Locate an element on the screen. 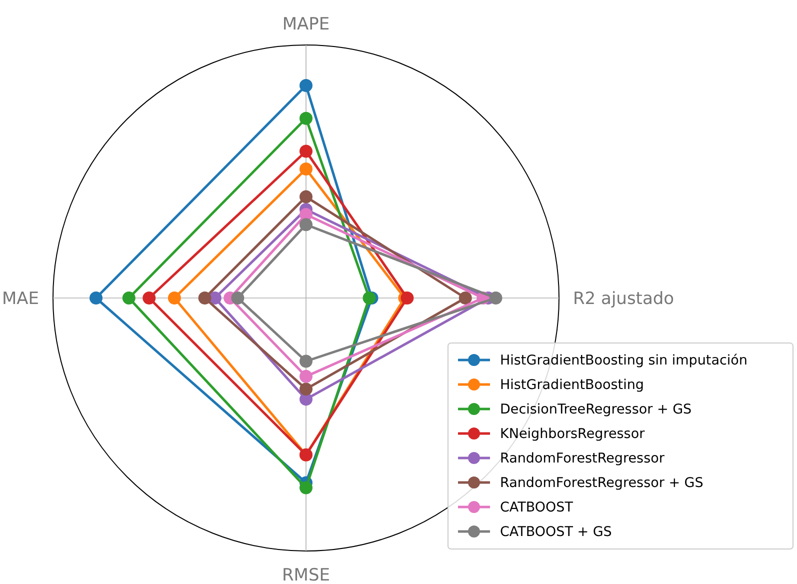  spoke-label: MAE is located at coordinates (20, 298).